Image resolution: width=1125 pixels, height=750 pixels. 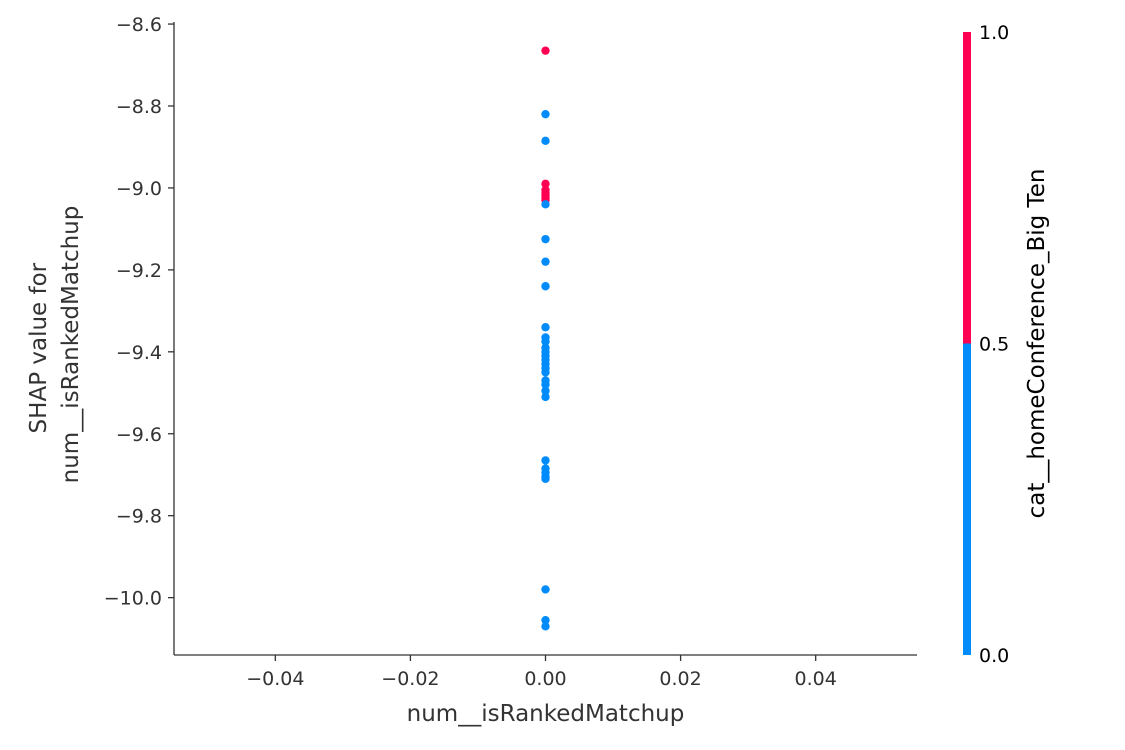 I want to click on colorbar-tick-label: 0.5, so click(x=994, y=345).